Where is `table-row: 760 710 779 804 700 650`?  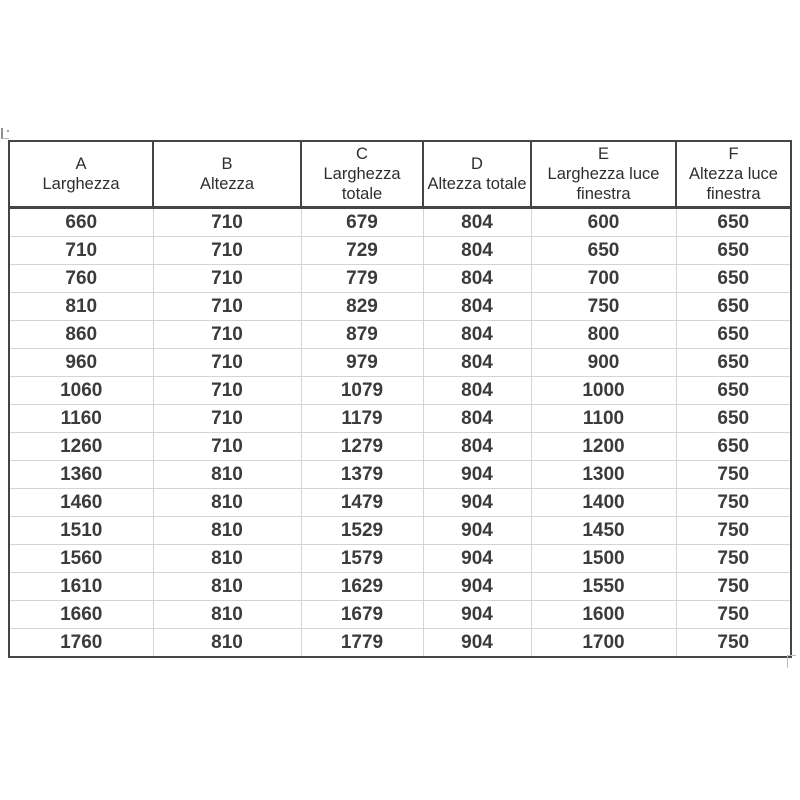 table-row: 760 710 779 804 700 650 is located at coordinates (400, 278).